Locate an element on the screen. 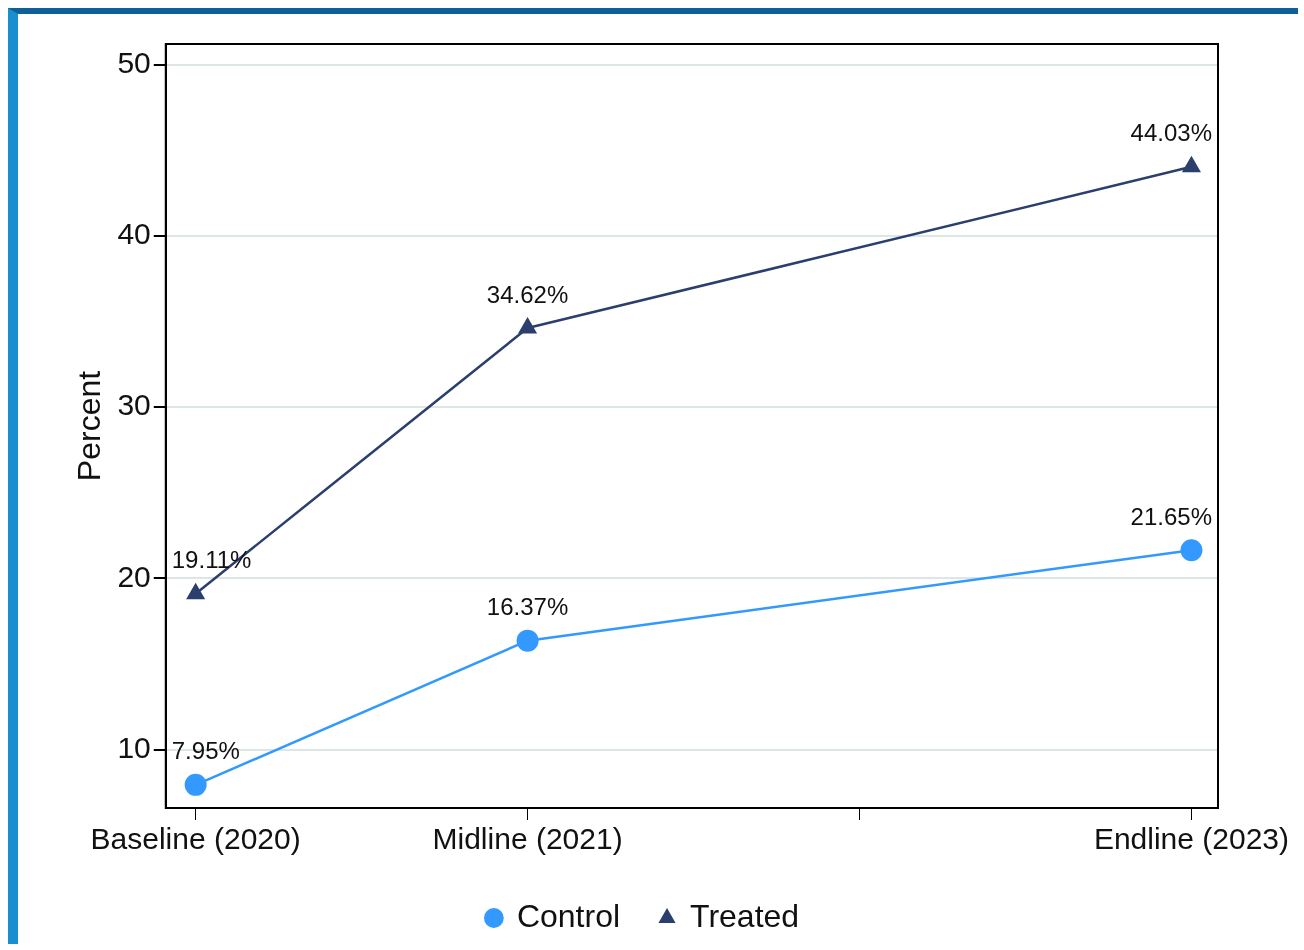  data-label: 21.65% is located at coordinates (1171, 516).